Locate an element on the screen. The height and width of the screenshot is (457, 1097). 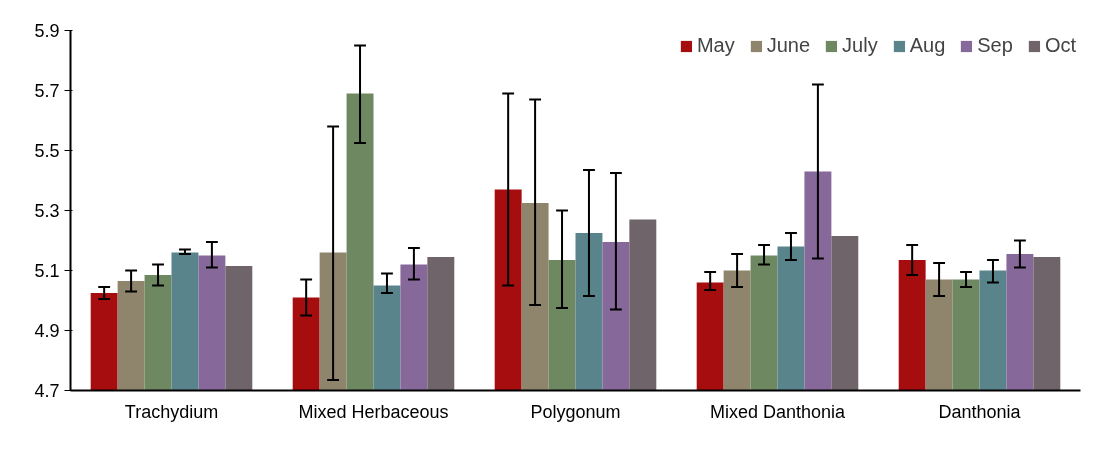
legend-label: Aug is located at coordinates (927, 45).